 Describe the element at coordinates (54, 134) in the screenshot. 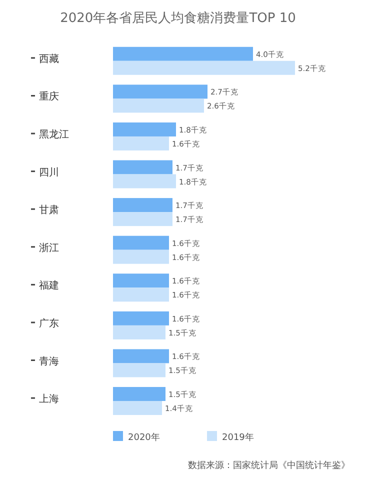

I see `y-tick-label: 黑龙江` at that location.